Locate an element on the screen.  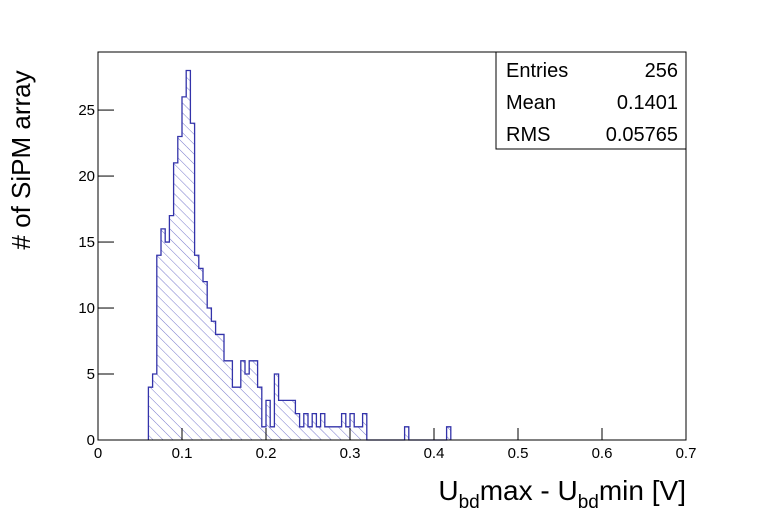
stats-label: Entries is located at coordinates (537, 71).